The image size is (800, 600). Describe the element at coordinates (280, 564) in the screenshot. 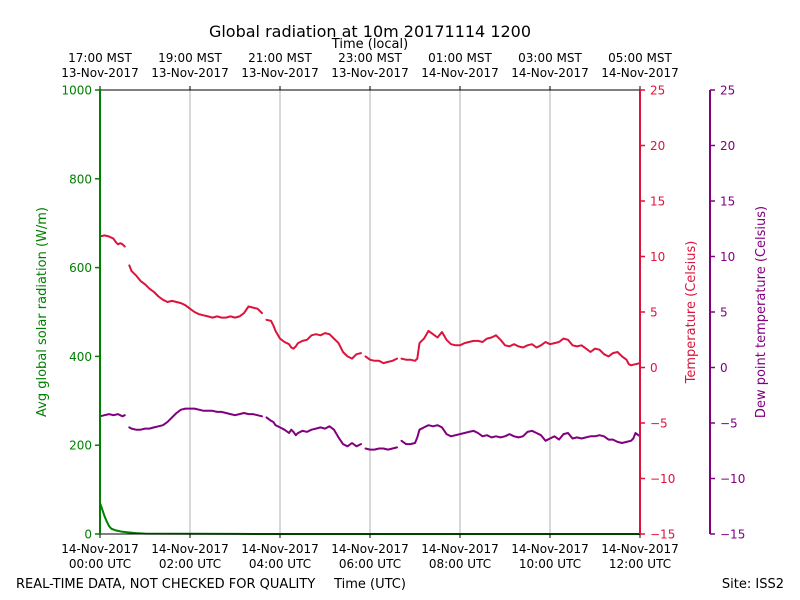

I see `x-tick-label-utc-time: 04:00 UTC` at that location.